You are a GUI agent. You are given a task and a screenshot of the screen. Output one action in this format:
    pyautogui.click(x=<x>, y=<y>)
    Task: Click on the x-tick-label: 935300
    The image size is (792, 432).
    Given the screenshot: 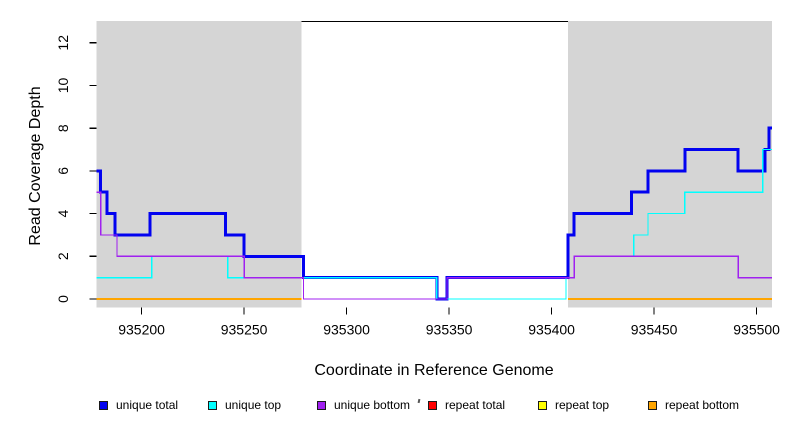 What is the action you would take?
    pyautogui.click(x=346, y=330)
    